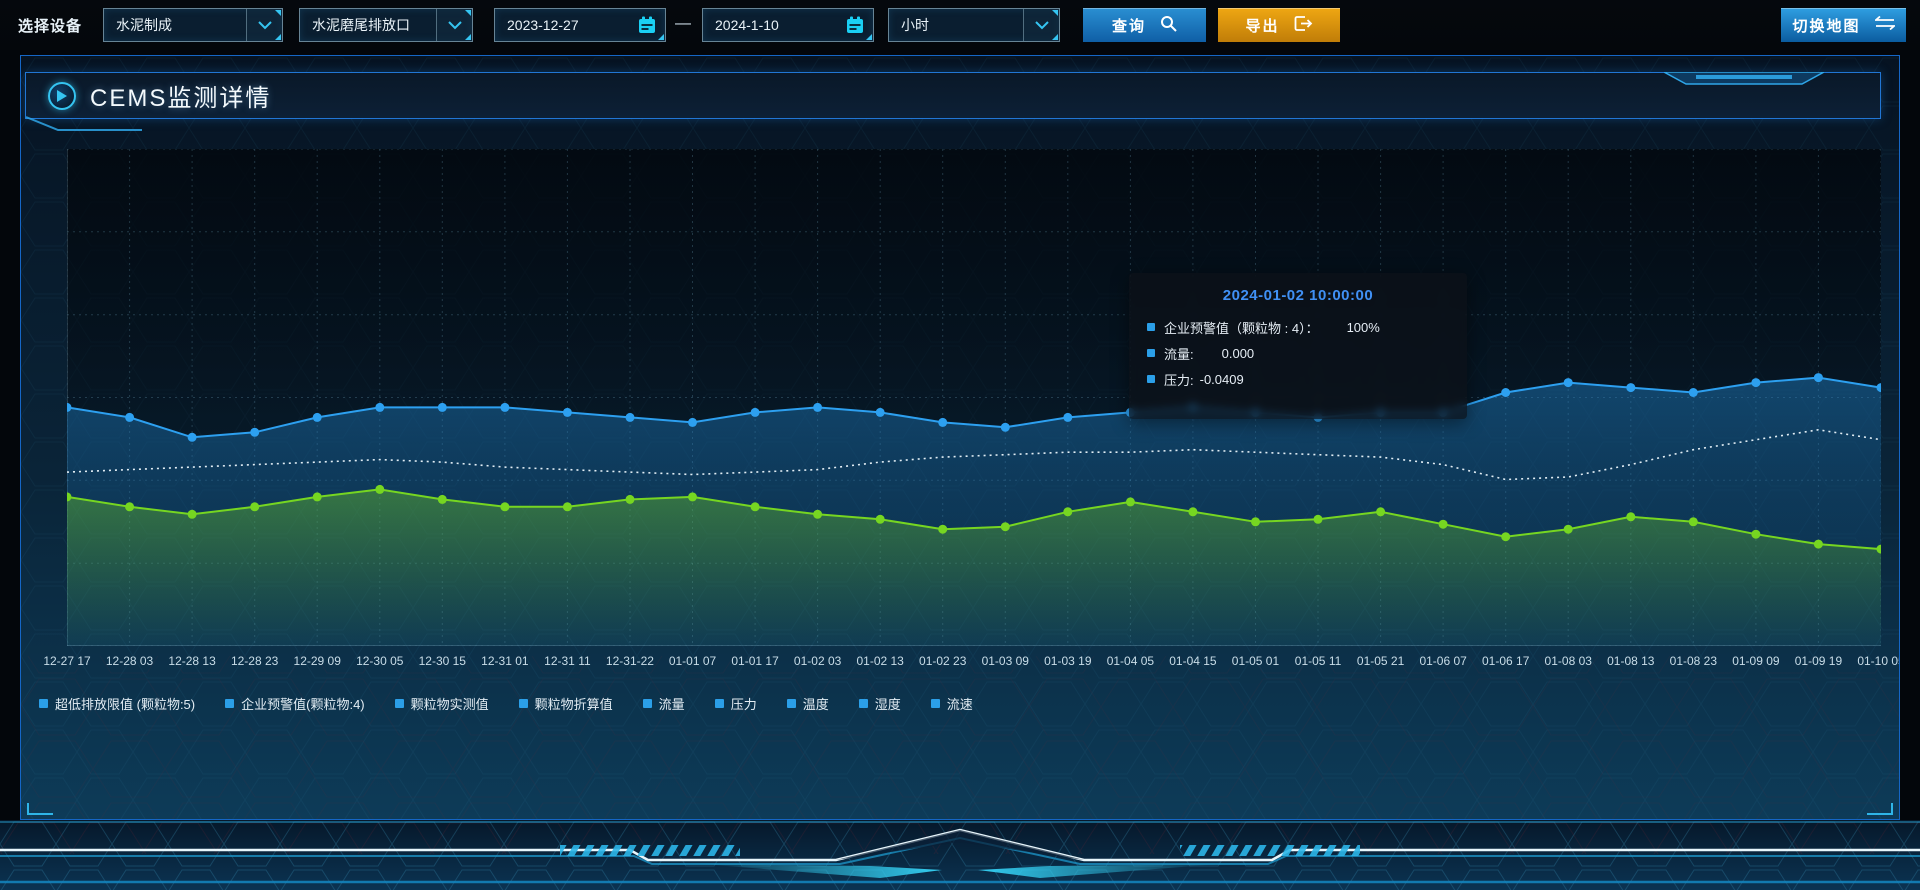 The width and height of the screenshot is (1920, 890). I want to click on device-select: 水泥制成, so click(193, 25).